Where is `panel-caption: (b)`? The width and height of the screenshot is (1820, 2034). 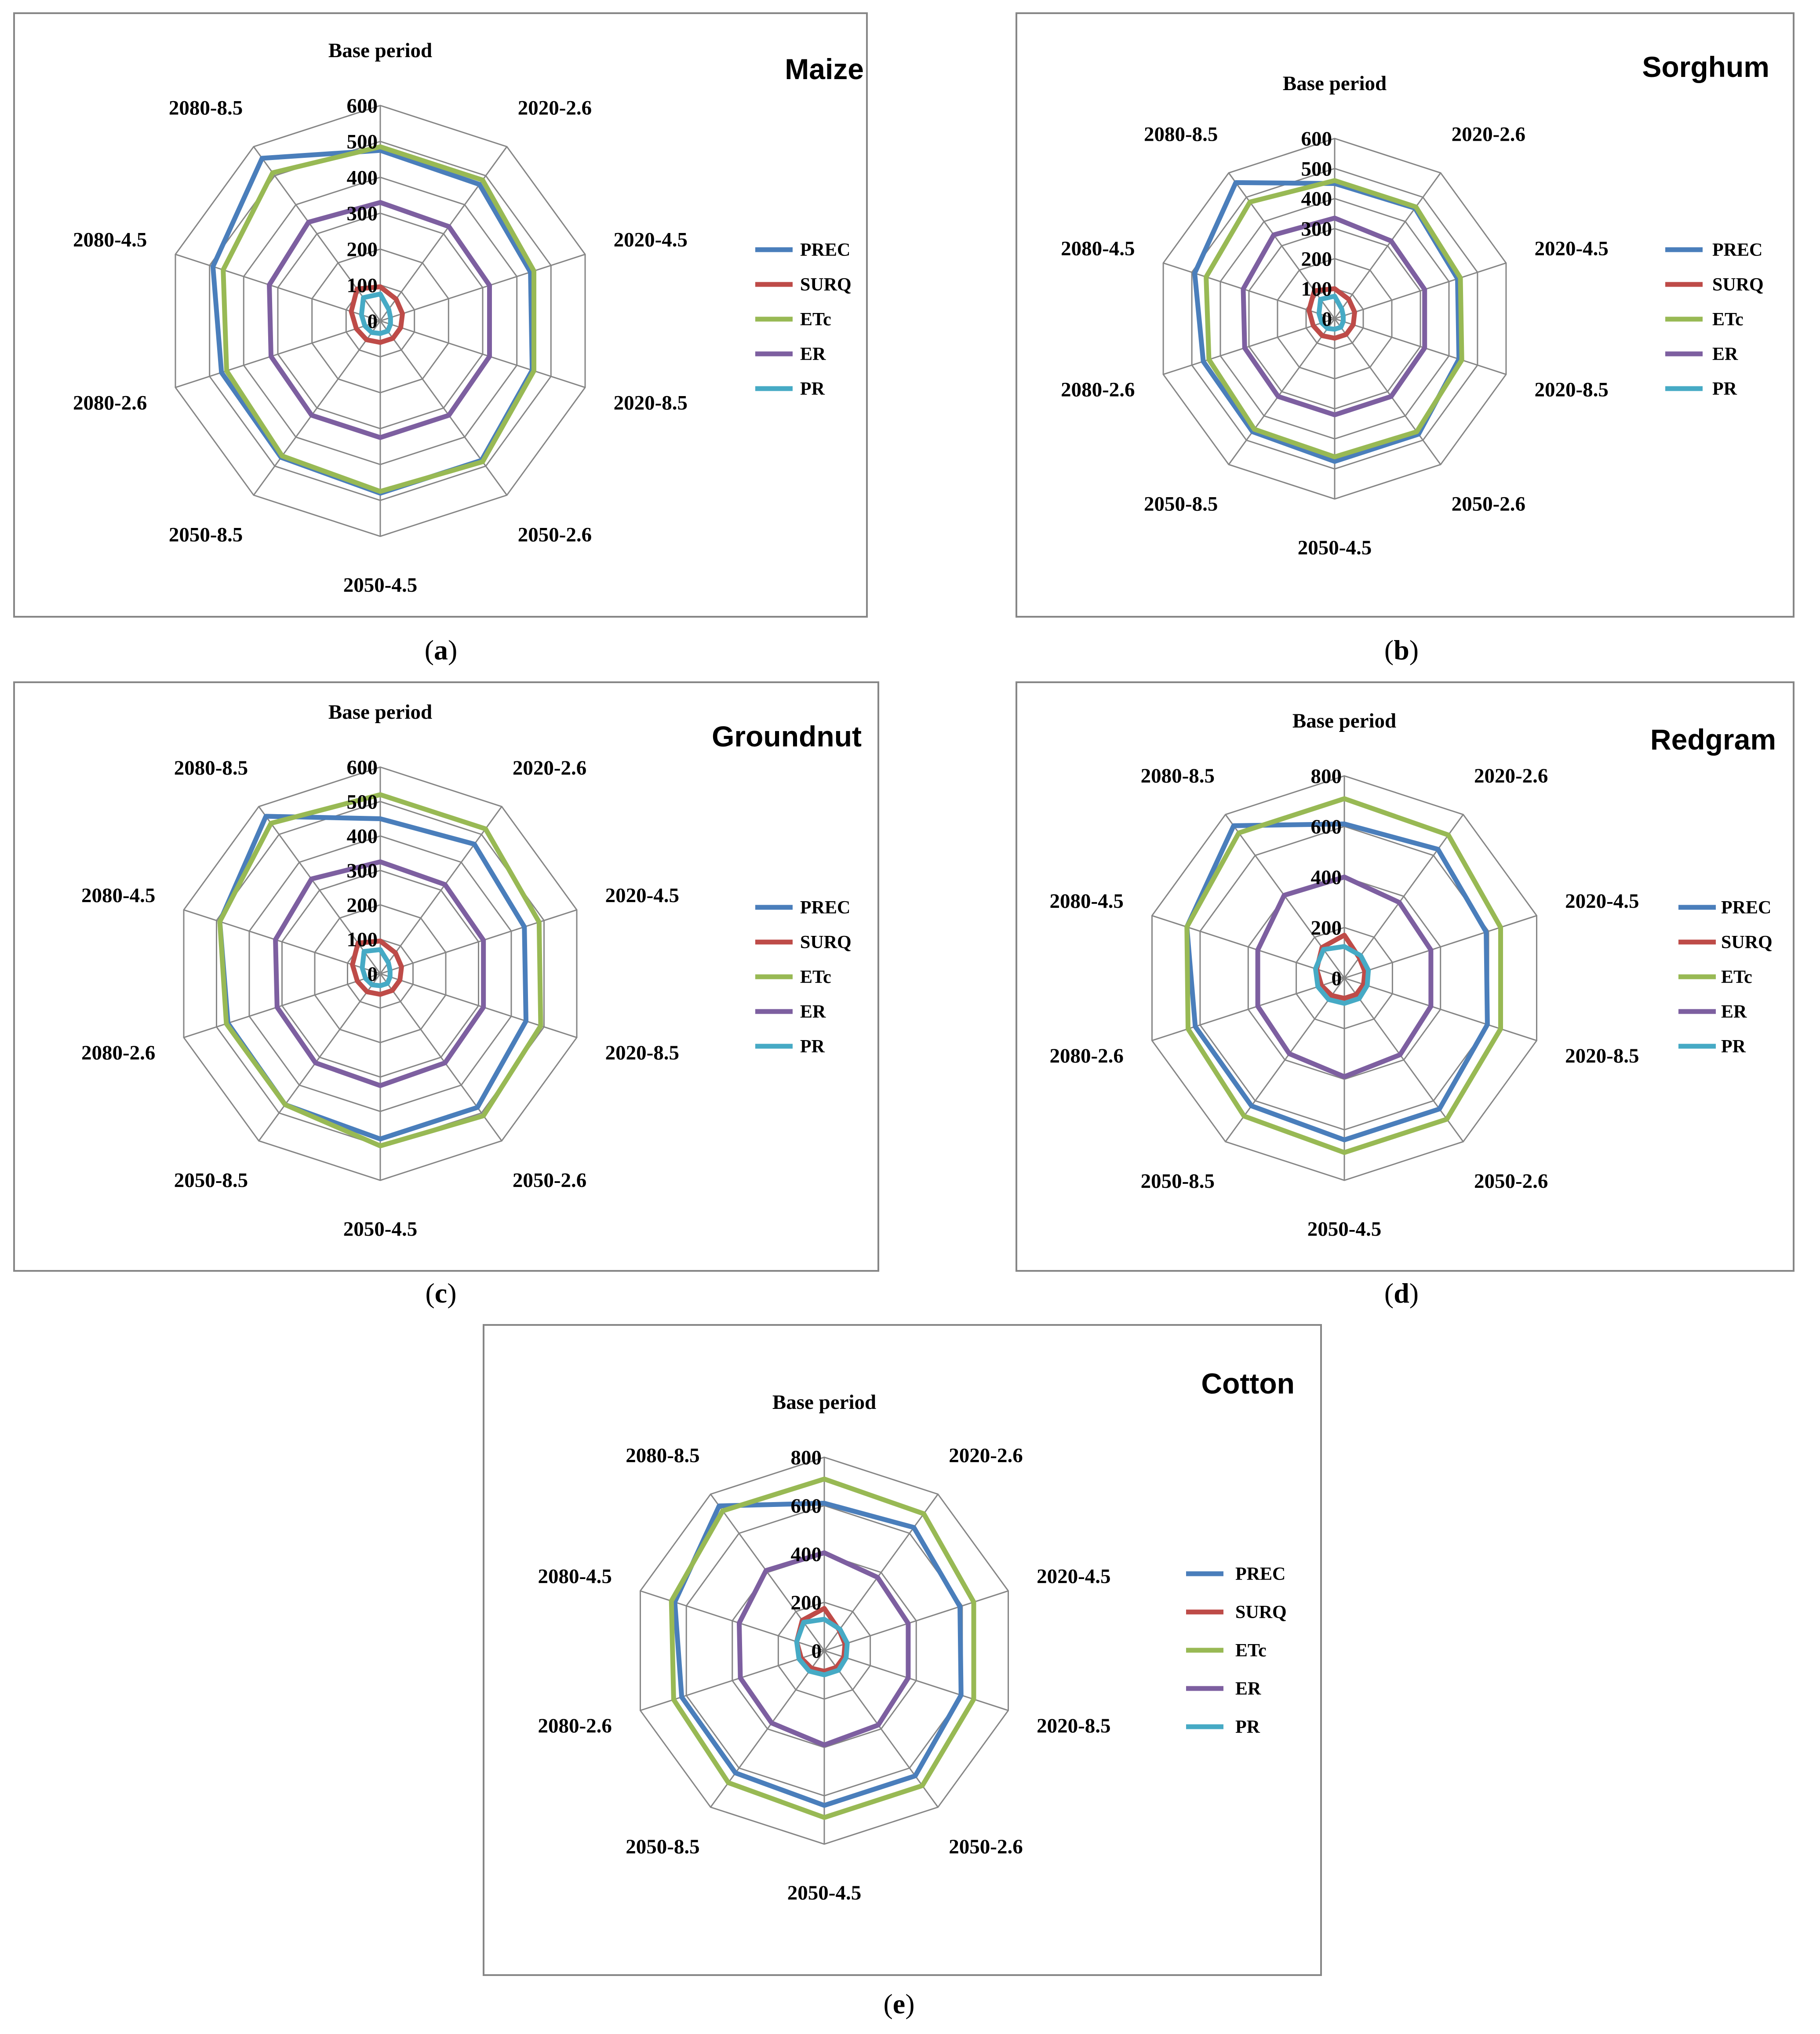 panel-caption: (b) is located at coordinates (1401, 650).